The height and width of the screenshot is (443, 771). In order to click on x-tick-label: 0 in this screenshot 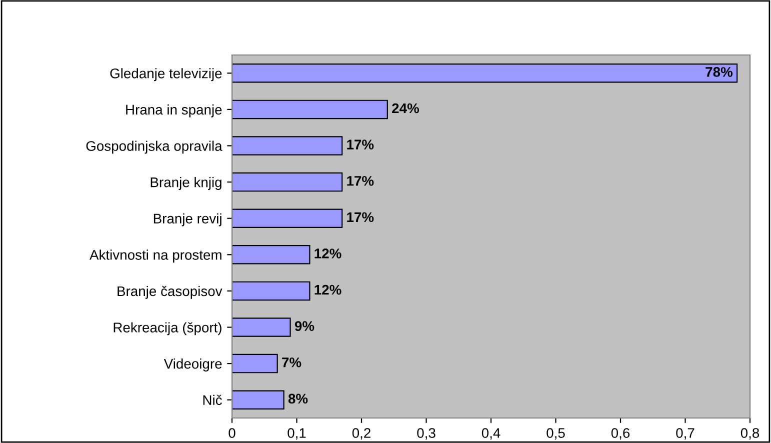, I will do `click(232, 433)`.